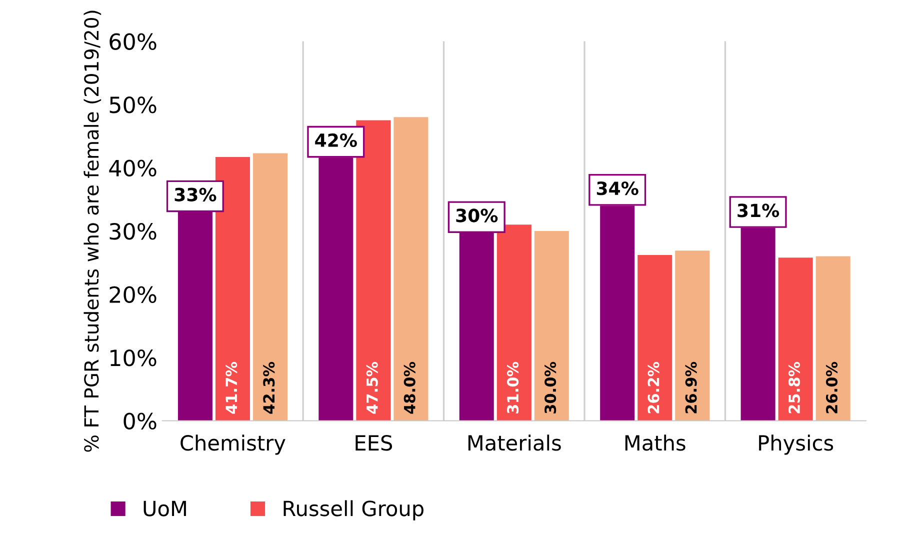 The width and height of the screenshot is (902, 550). I want to click on y-tick-label: 30%, so click(133, 231).